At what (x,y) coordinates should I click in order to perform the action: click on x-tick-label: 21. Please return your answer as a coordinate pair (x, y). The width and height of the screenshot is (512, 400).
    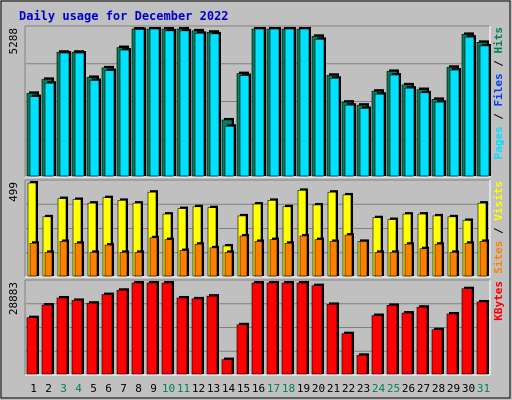
    Looking at the image, I should click on (333, 388).